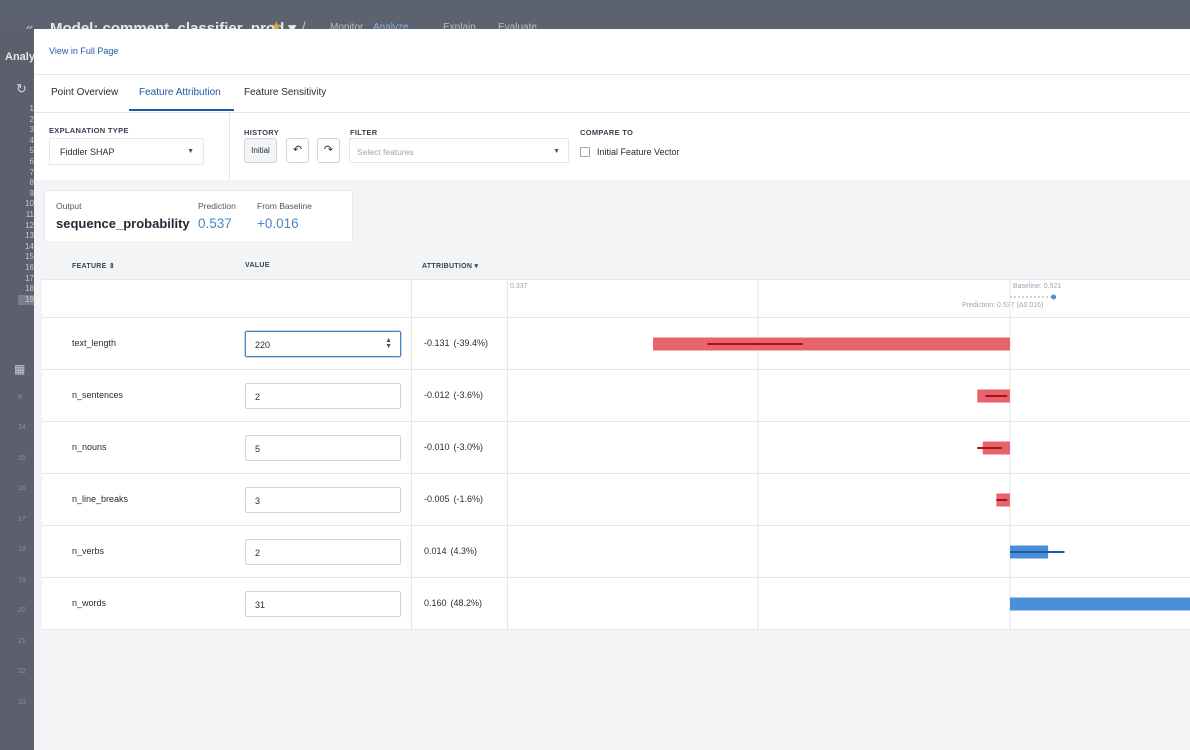 The image size is (1190, 750). What do you see at coordinates (21, 88) in the screenshot?
I see `refresh-icon: ↻` at bounding box center [21, 88].